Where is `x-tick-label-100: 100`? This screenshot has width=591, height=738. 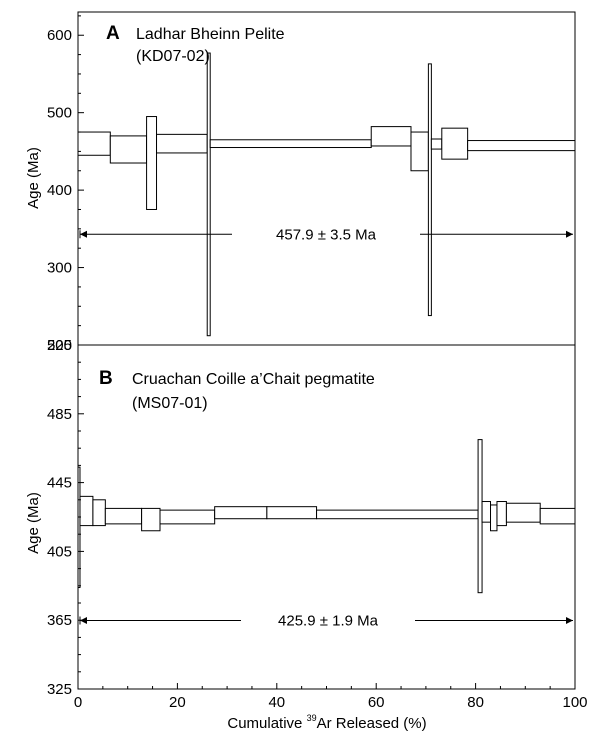
x-tick-label-100: 100 is located at coordinates (574, 702).